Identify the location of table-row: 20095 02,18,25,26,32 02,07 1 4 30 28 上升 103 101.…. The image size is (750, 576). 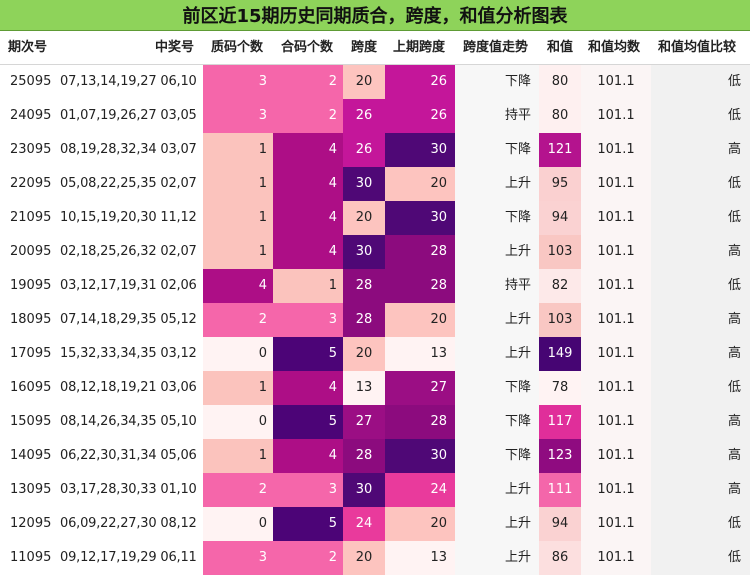
(375, 252).